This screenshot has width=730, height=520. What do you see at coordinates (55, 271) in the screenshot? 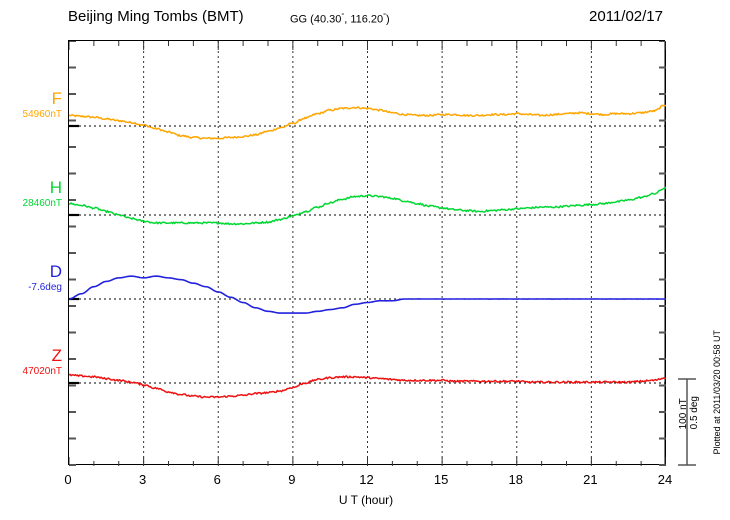
I see `component-symbol-D: D` at bounding box center [55, 271].